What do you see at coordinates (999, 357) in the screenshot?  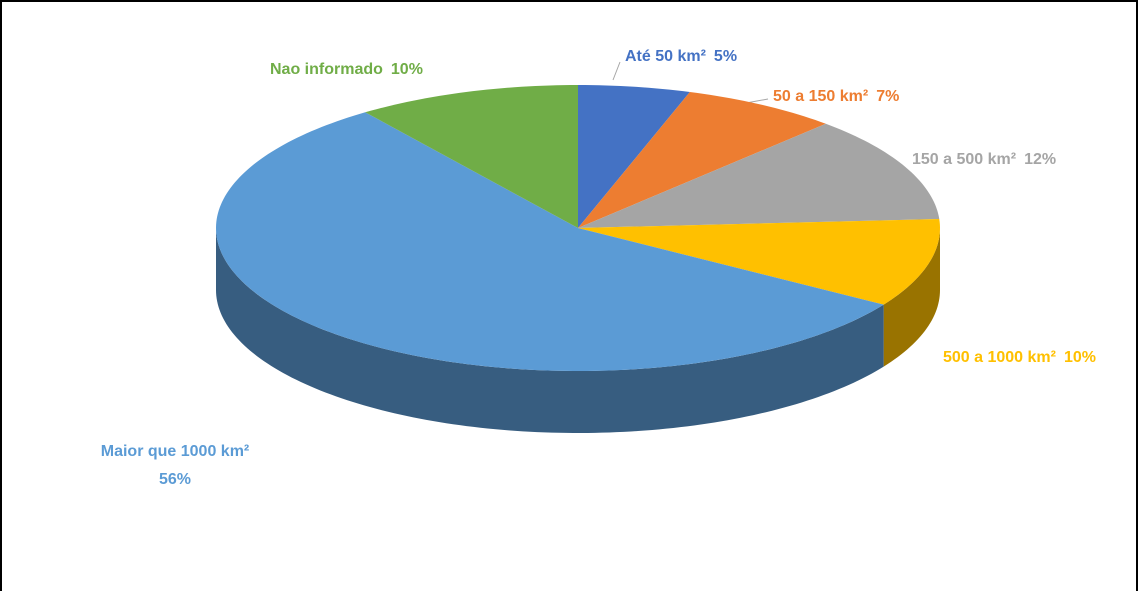 I see `category-label: 500 a 1000 km²` at bounding box center [999, 357].